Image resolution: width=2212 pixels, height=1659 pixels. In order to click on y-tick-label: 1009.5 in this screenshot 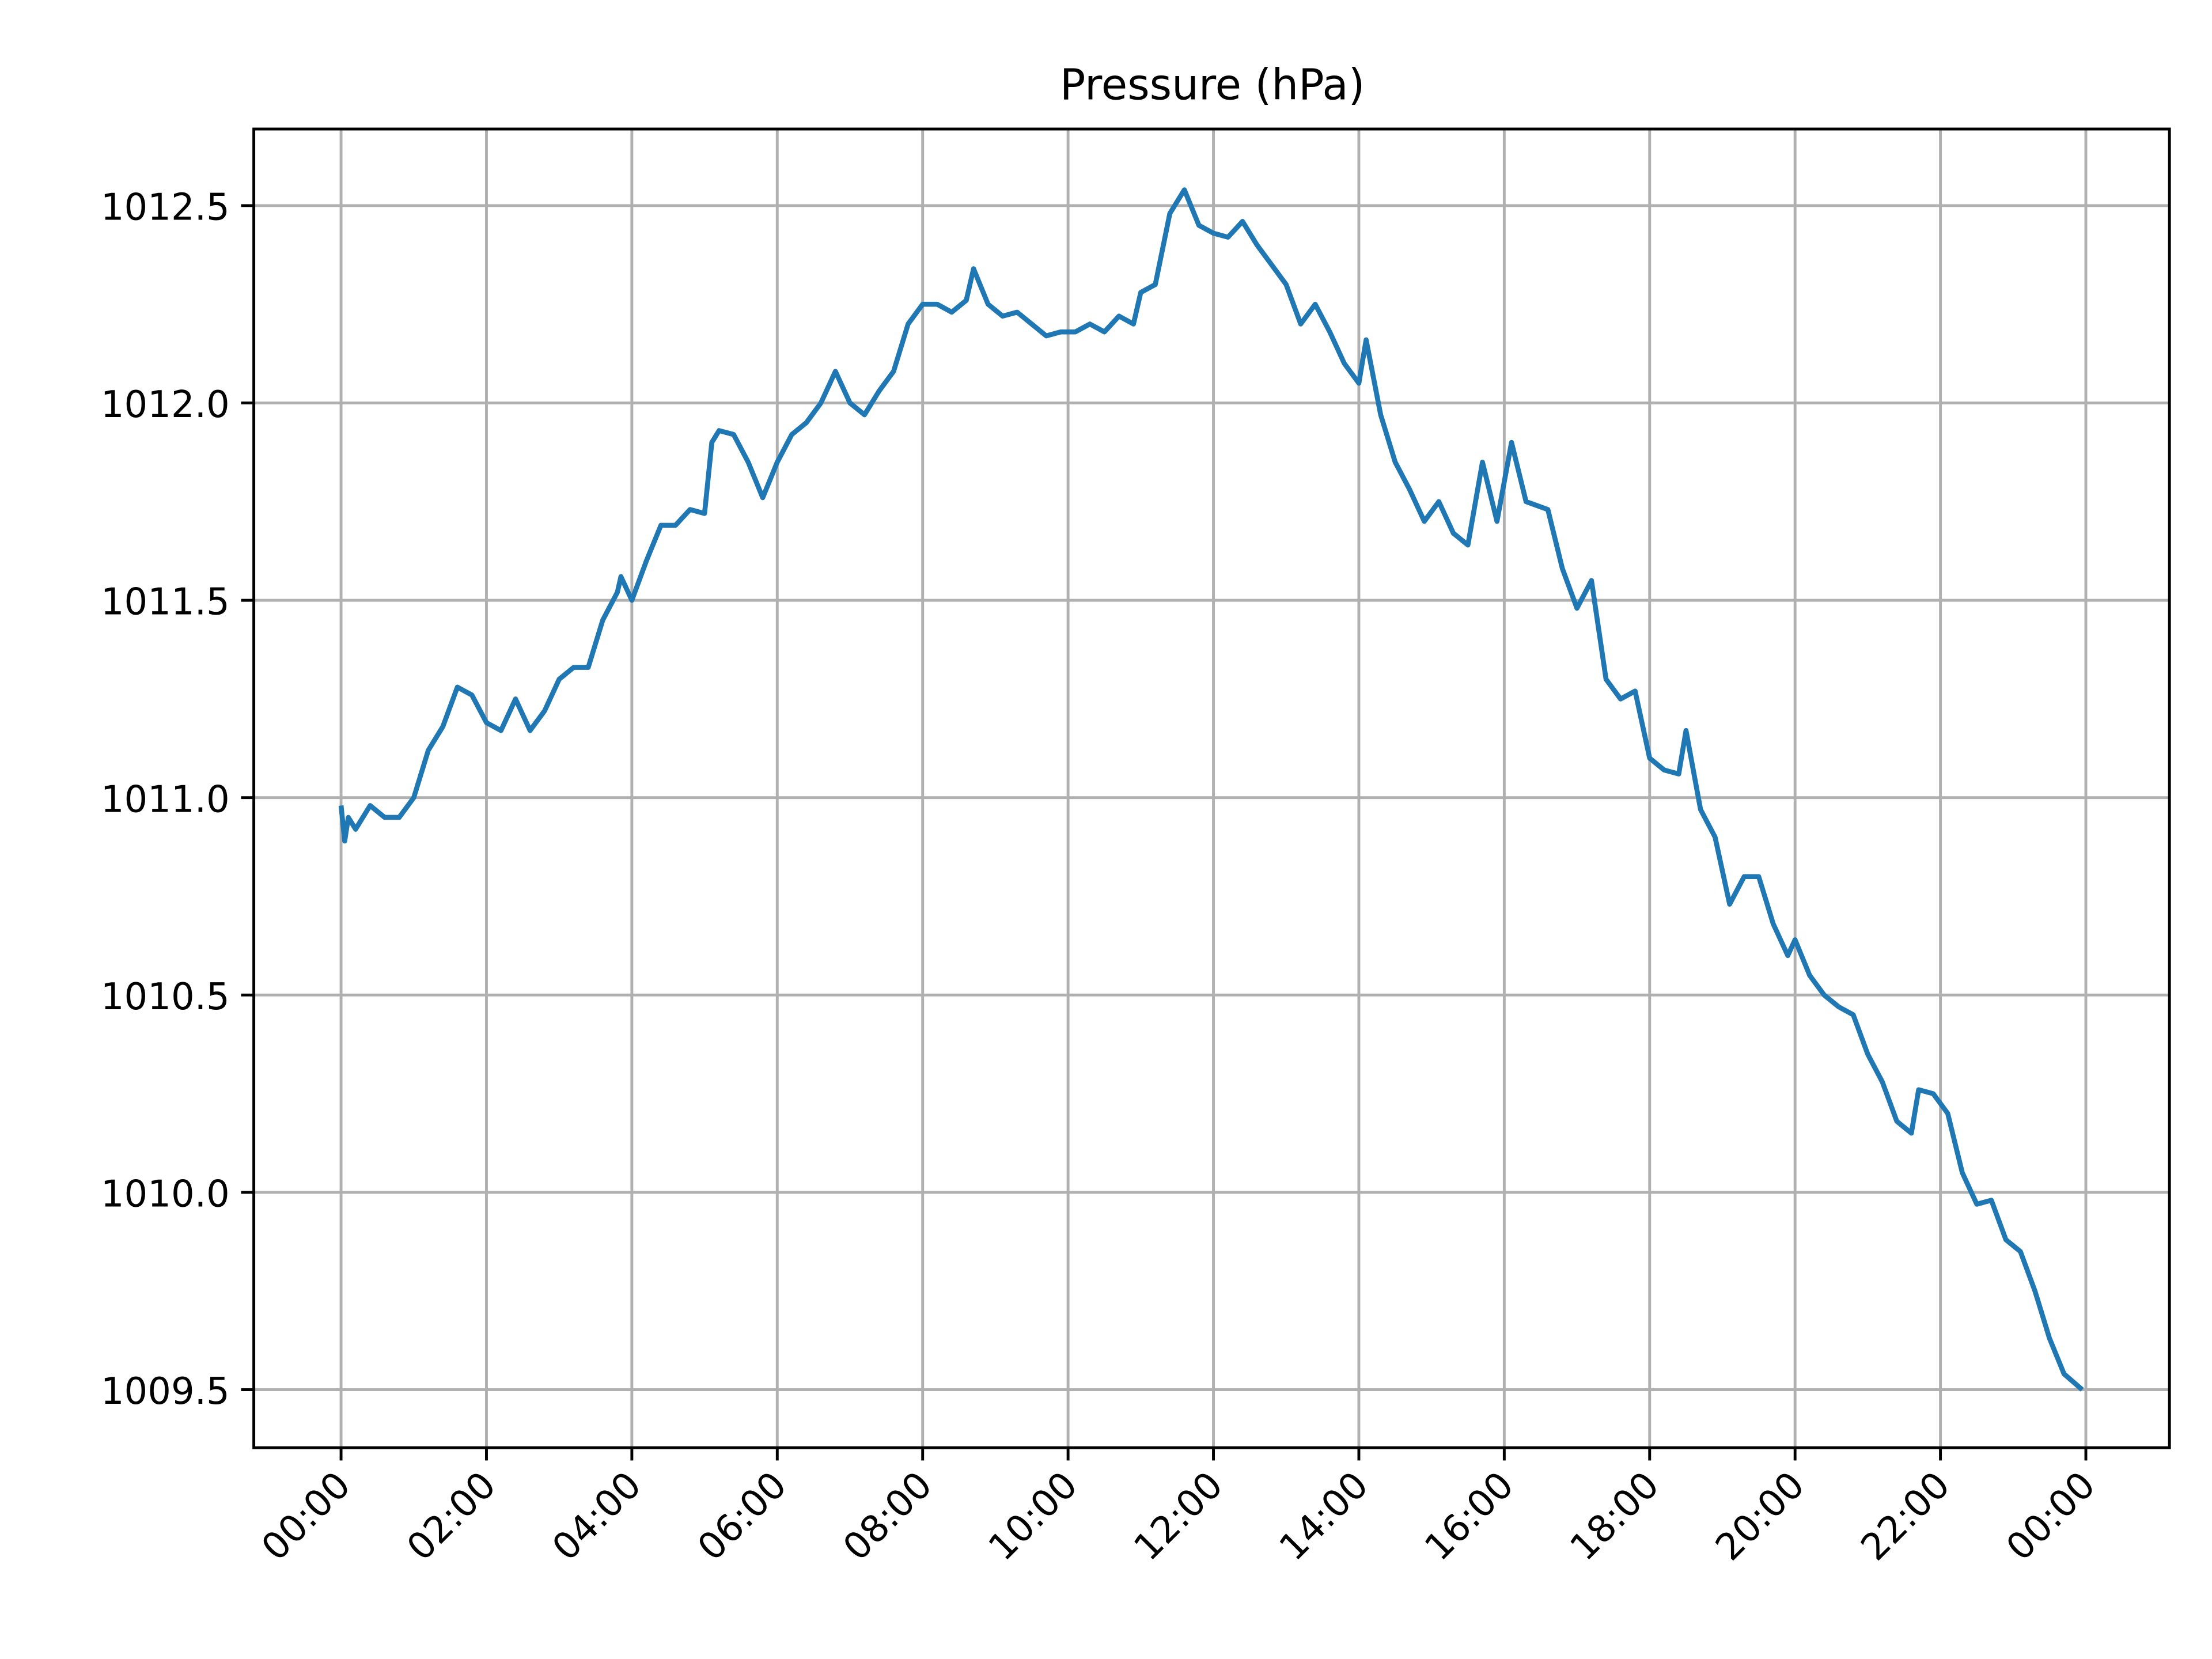, I will do `click(165, 1391)`.